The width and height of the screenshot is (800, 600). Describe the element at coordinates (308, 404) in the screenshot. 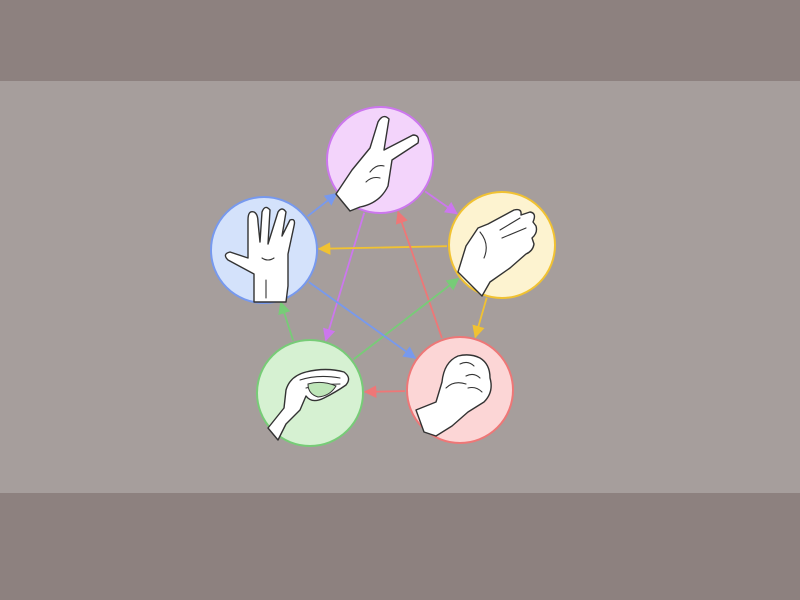

I see `lizard-hand-icon` at that location.